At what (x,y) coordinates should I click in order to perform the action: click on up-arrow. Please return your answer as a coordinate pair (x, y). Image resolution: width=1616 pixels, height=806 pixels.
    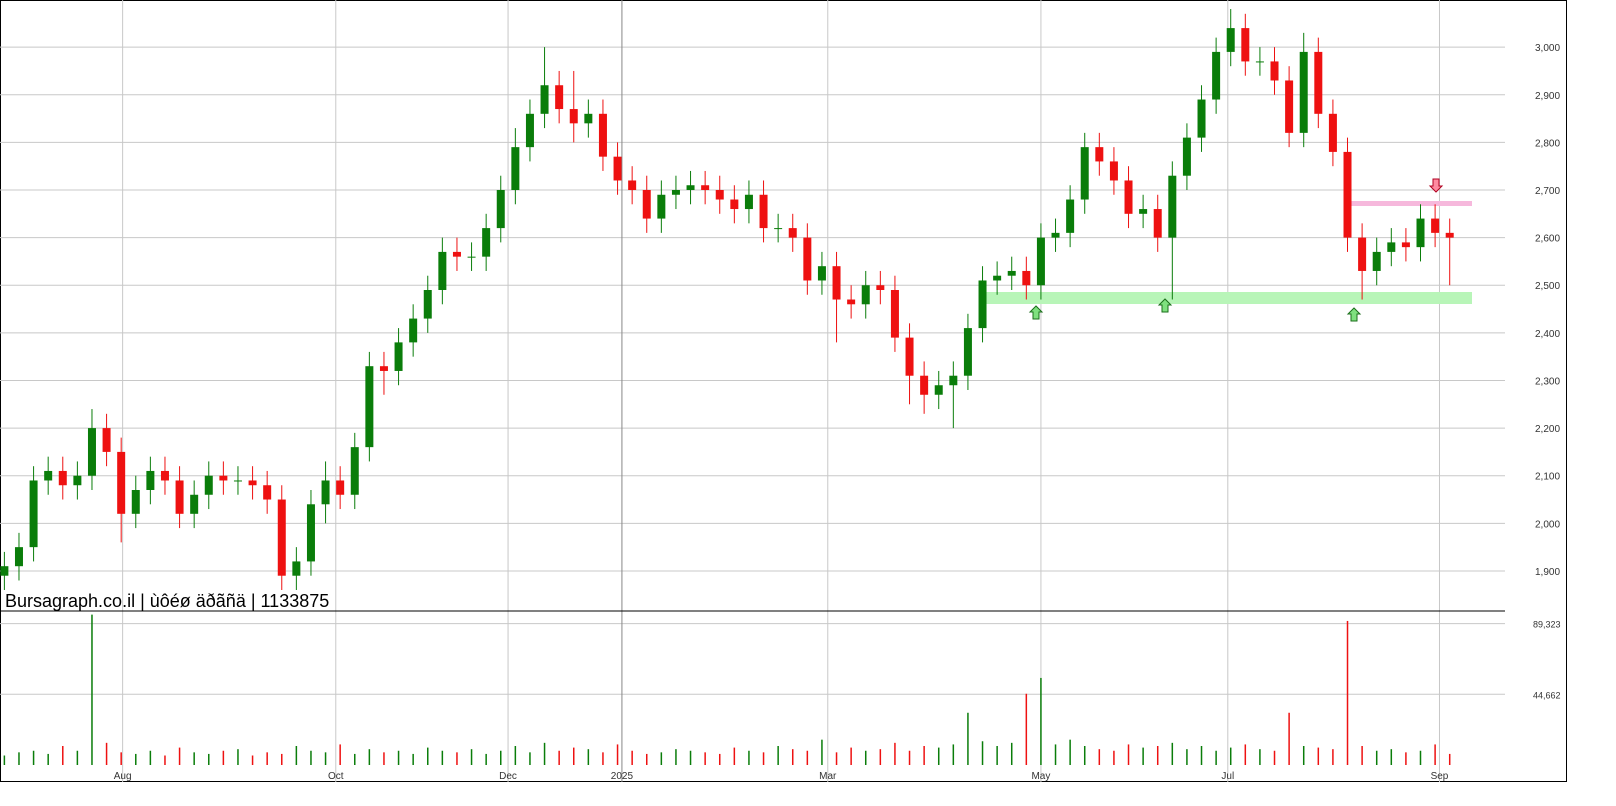
    Looking at the image, I should click on (1165, 305).